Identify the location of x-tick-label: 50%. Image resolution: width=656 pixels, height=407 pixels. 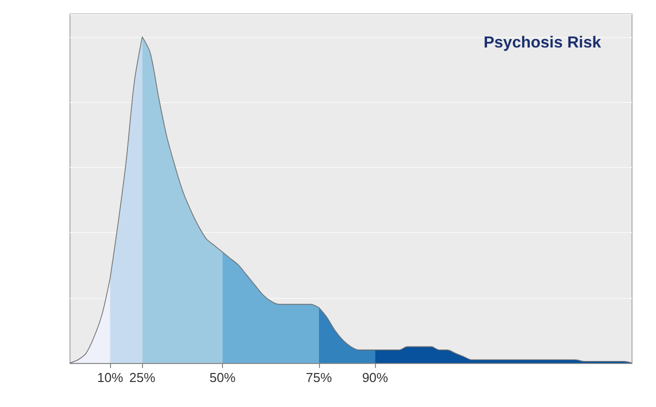
(223, 377).